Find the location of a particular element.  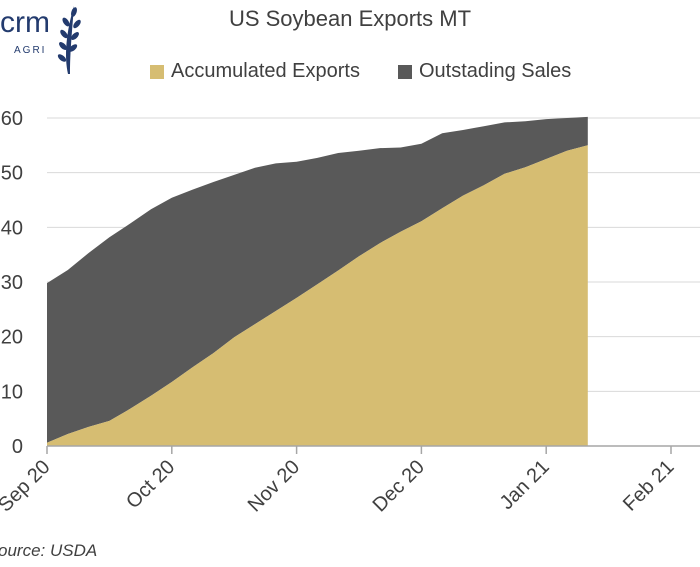

y-tick-label: 60 is located at coordinates (12, 119).